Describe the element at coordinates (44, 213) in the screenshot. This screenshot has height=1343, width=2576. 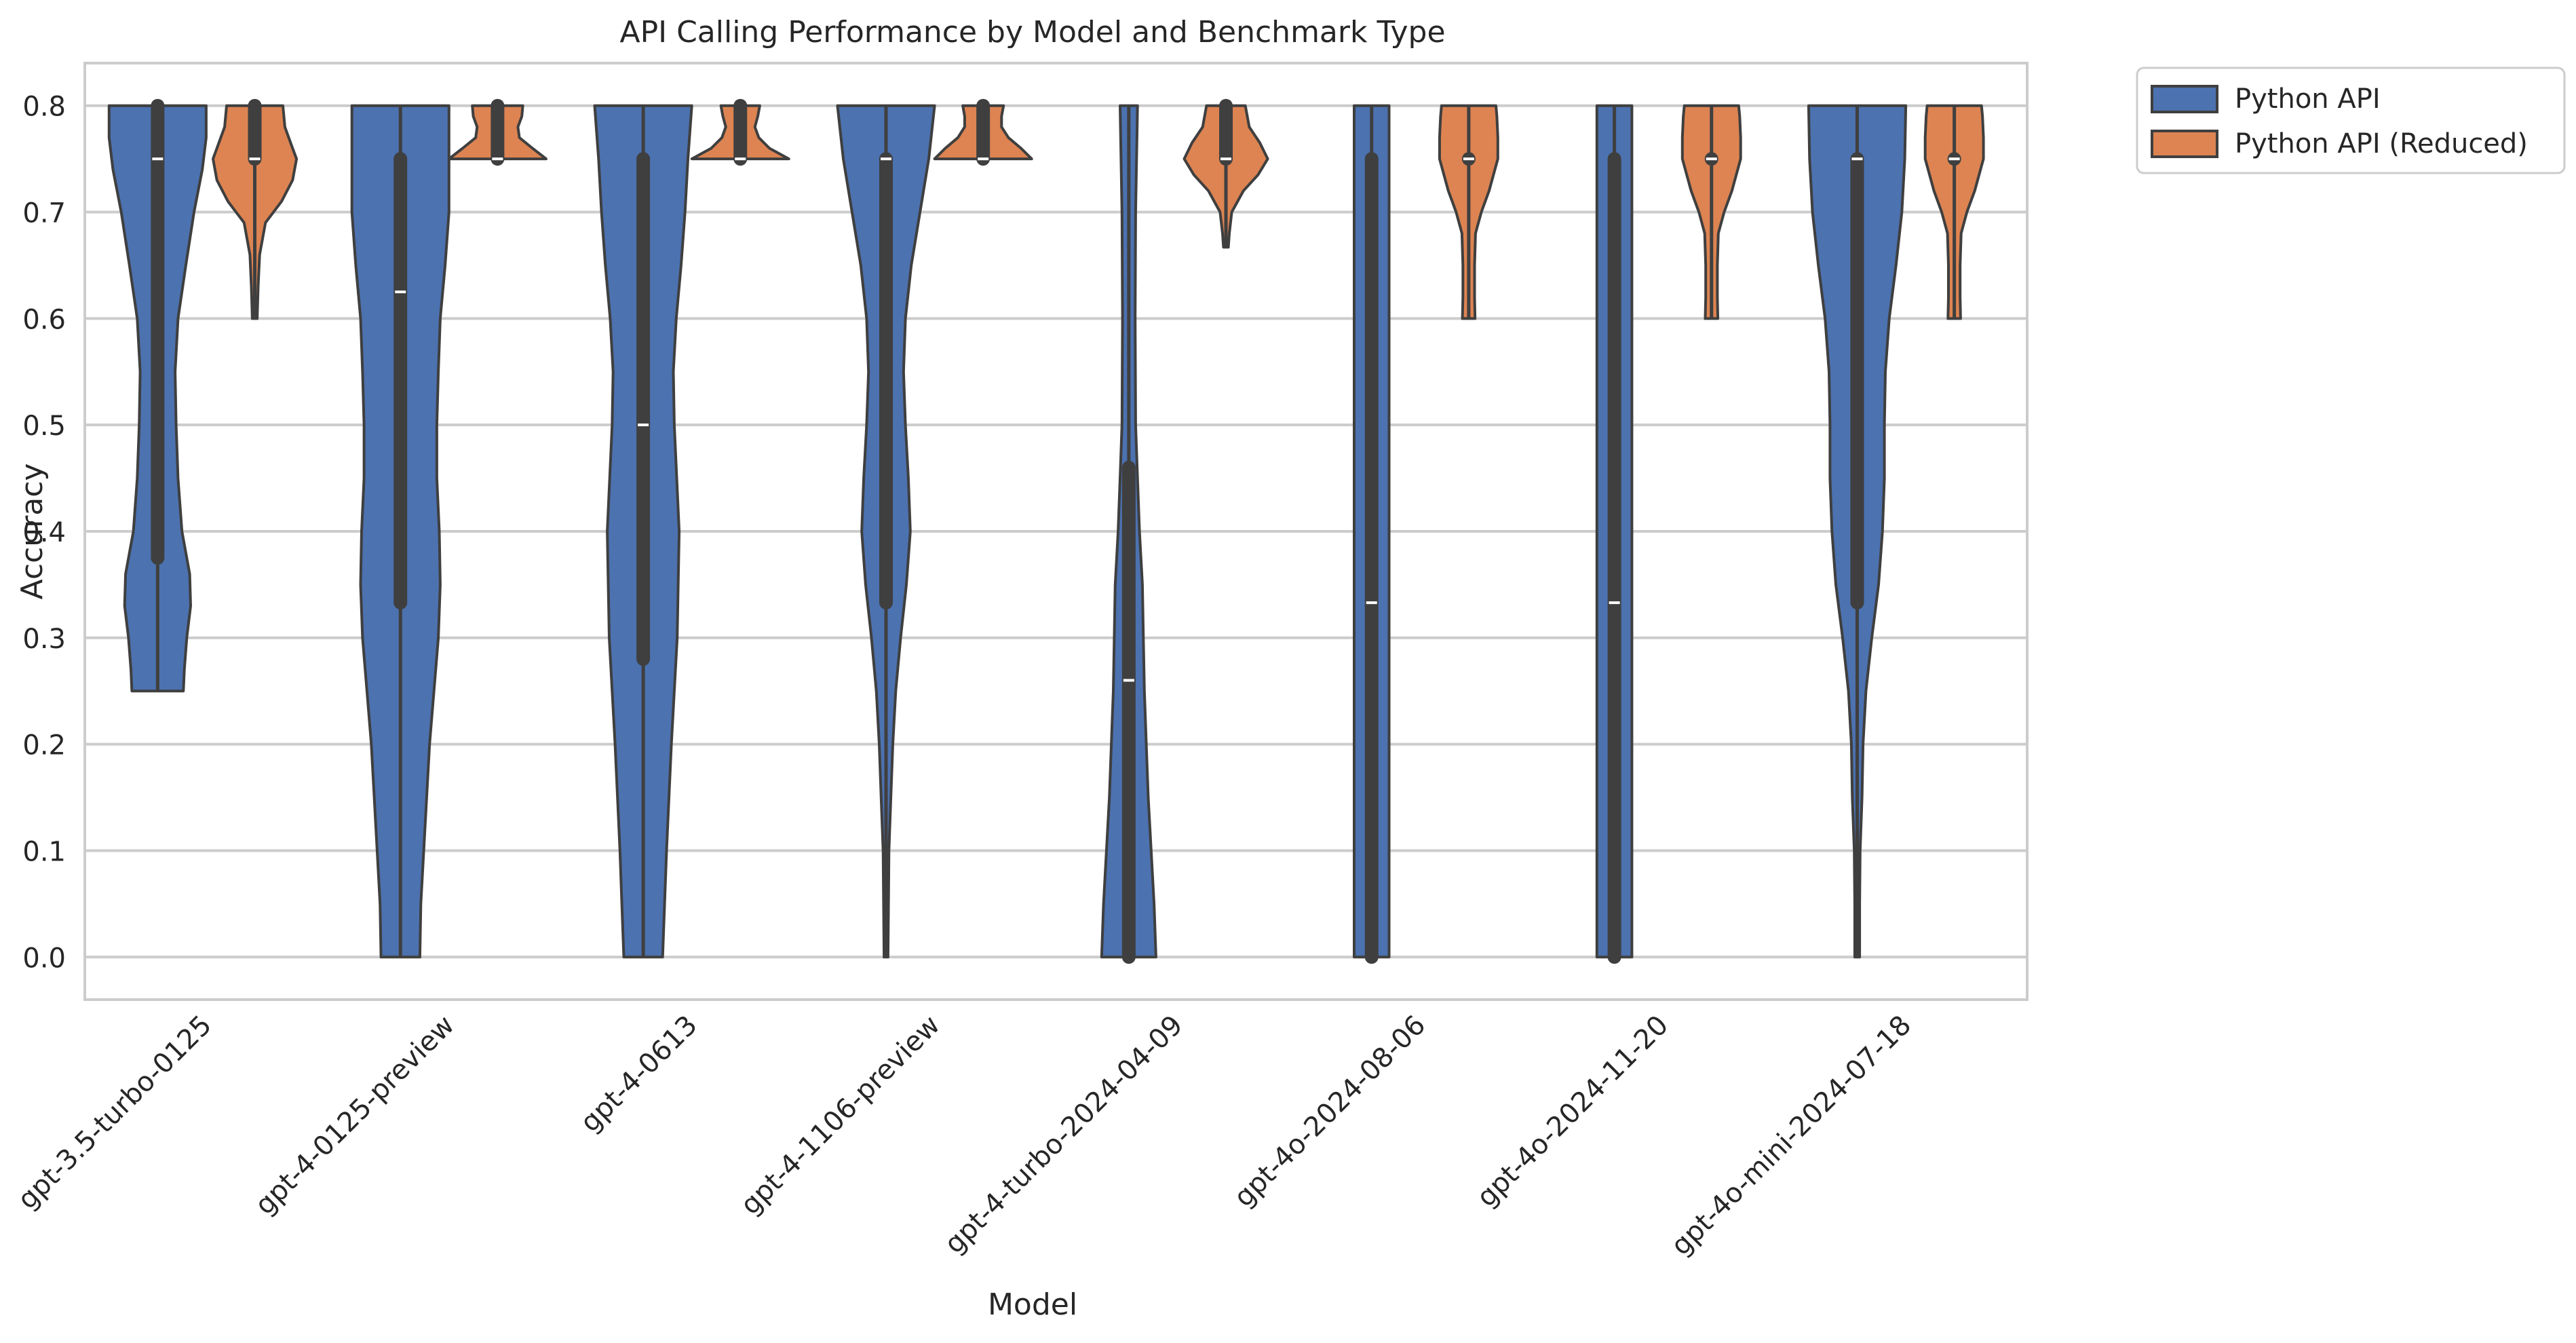
I see `y-tick-label: 0.7` at that location.